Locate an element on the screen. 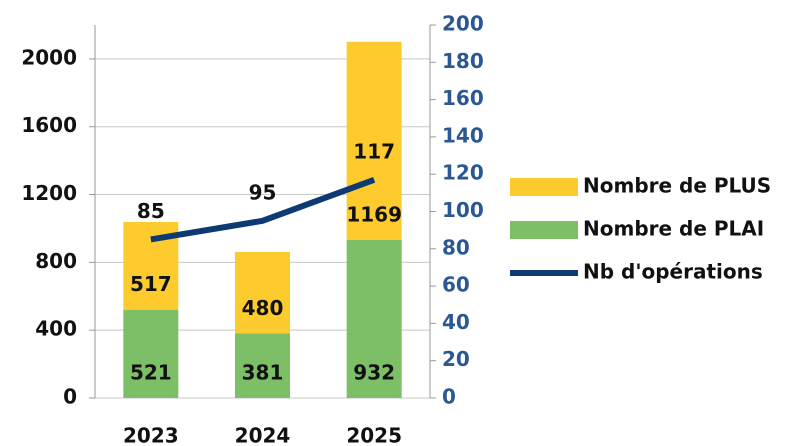 The height and width of the screenshot is (446, 797). y2-tick-label: 80 is located at coordinates (456, 247).